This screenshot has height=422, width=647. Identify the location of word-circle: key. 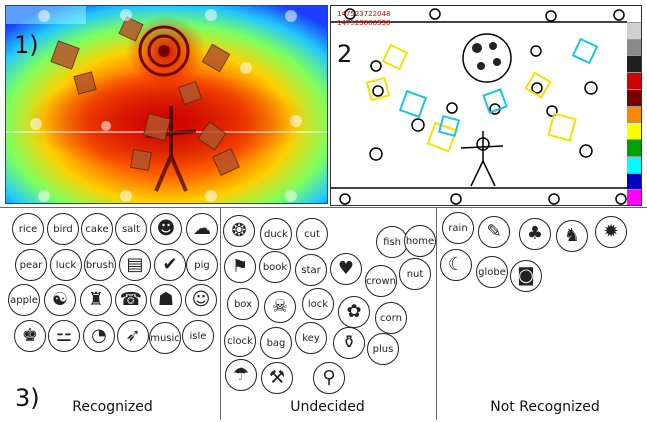
(311, 338).